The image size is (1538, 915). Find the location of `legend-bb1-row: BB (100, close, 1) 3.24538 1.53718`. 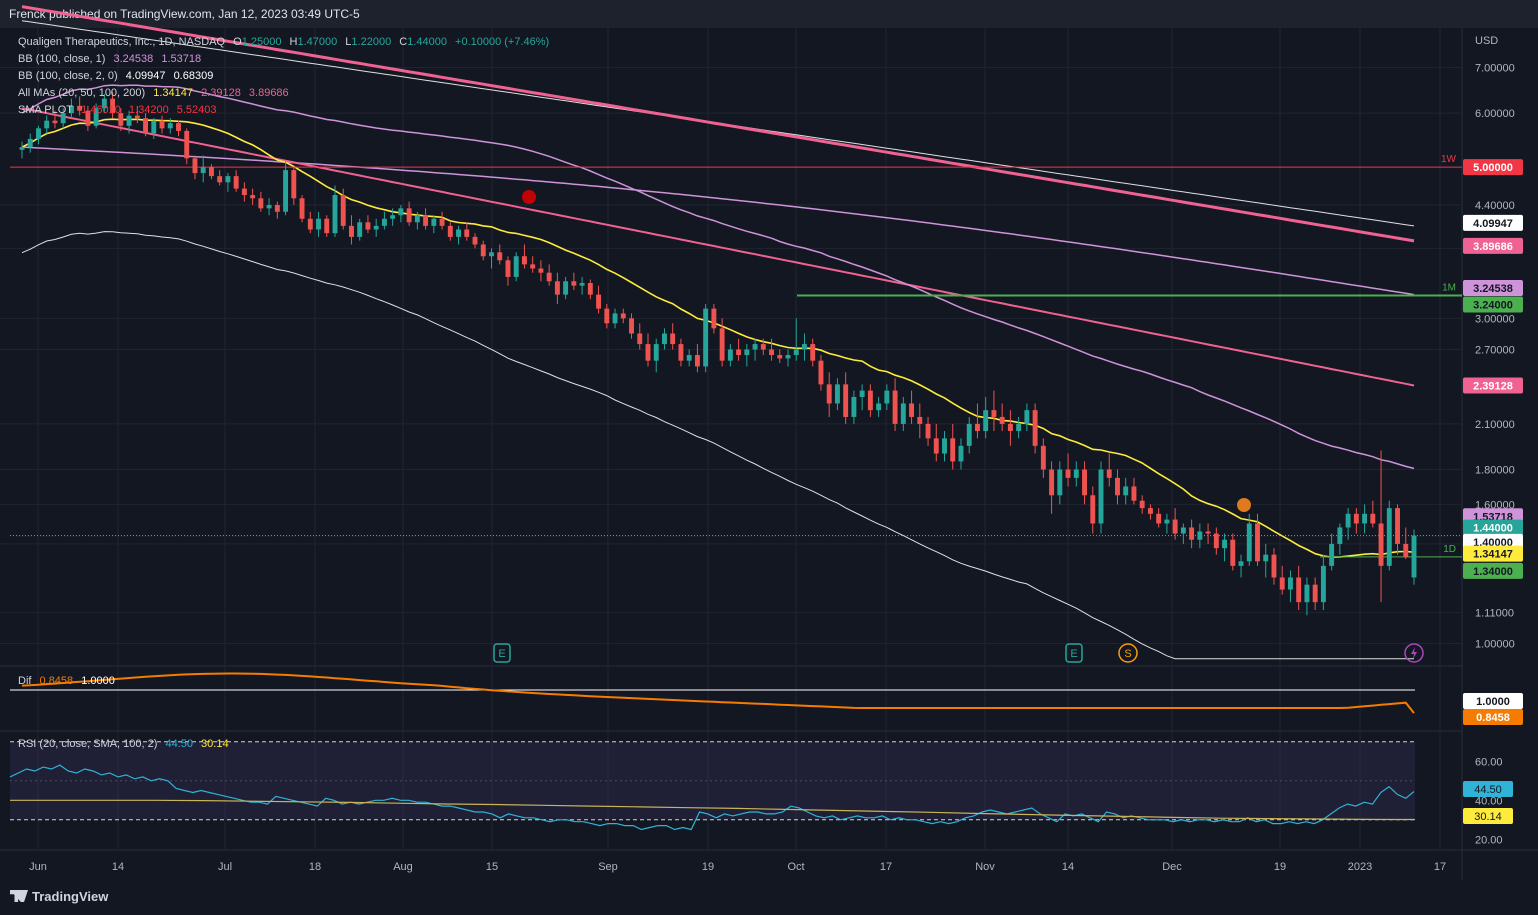

legend-bb1-row: BB (100, close, 1) 3.24538 1.53718 is located at coordinates (112, 59).